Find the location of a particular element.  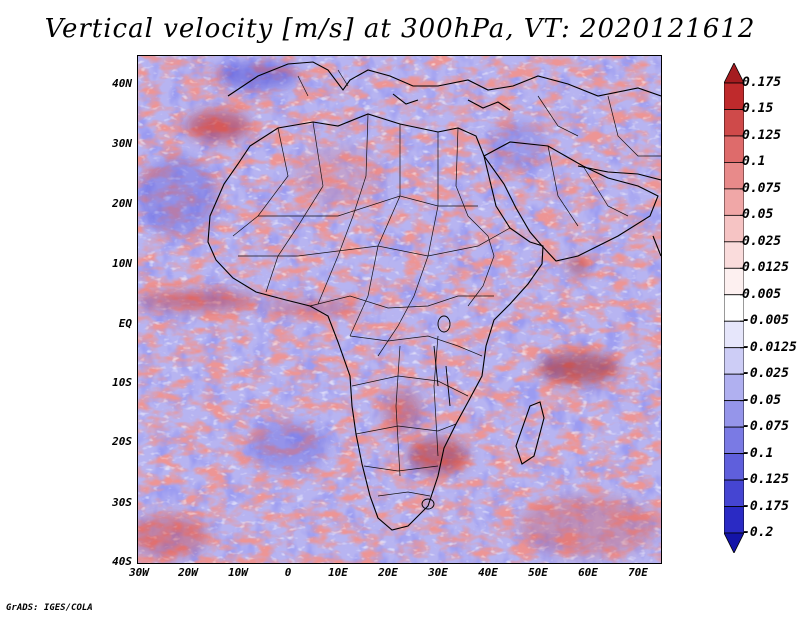

colorbar-label: 0.125 is located at coordinates (762, 135).